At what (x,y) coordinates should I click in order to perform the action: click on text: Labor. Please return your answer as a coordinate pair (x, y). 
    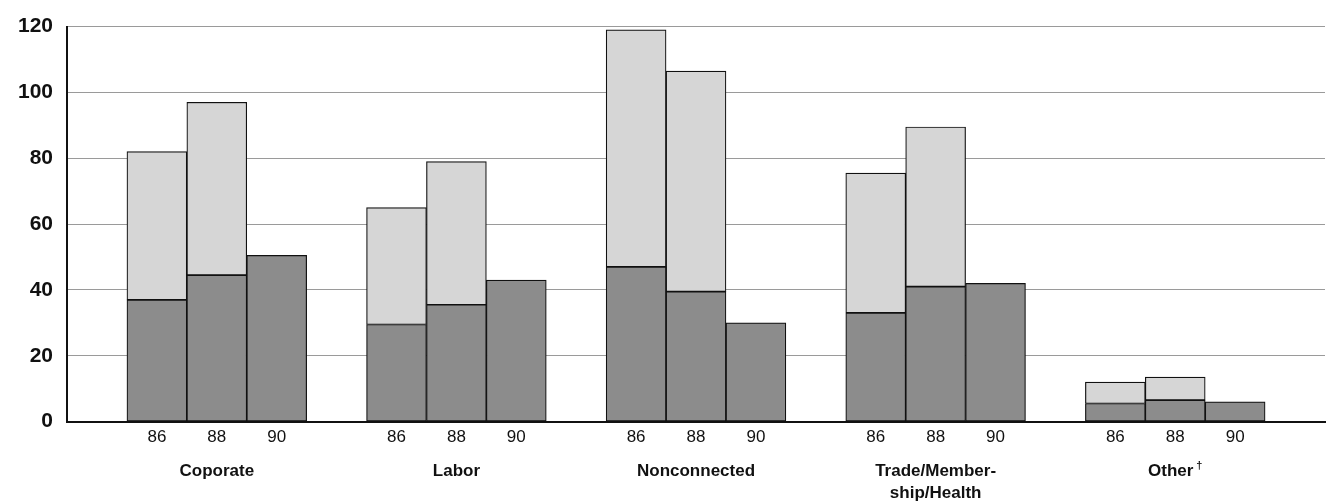
    Looking at the image, I should click on (456, 470).